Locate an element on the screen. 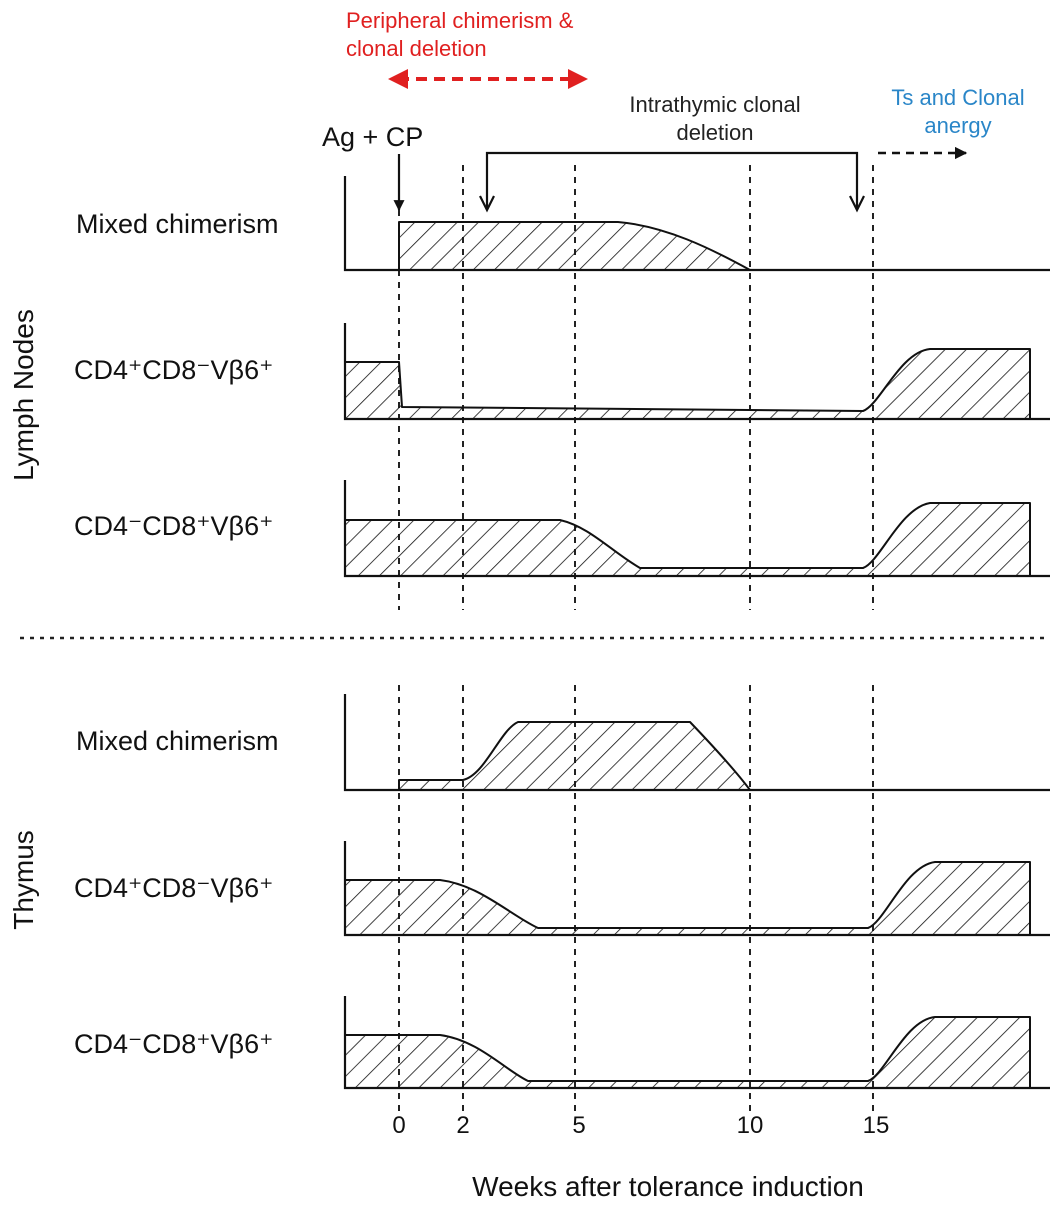 Image resolution: width=1063 pixels, height=1220 pixels. tick-label-10: 10 is located at coordinates (750, 1125).